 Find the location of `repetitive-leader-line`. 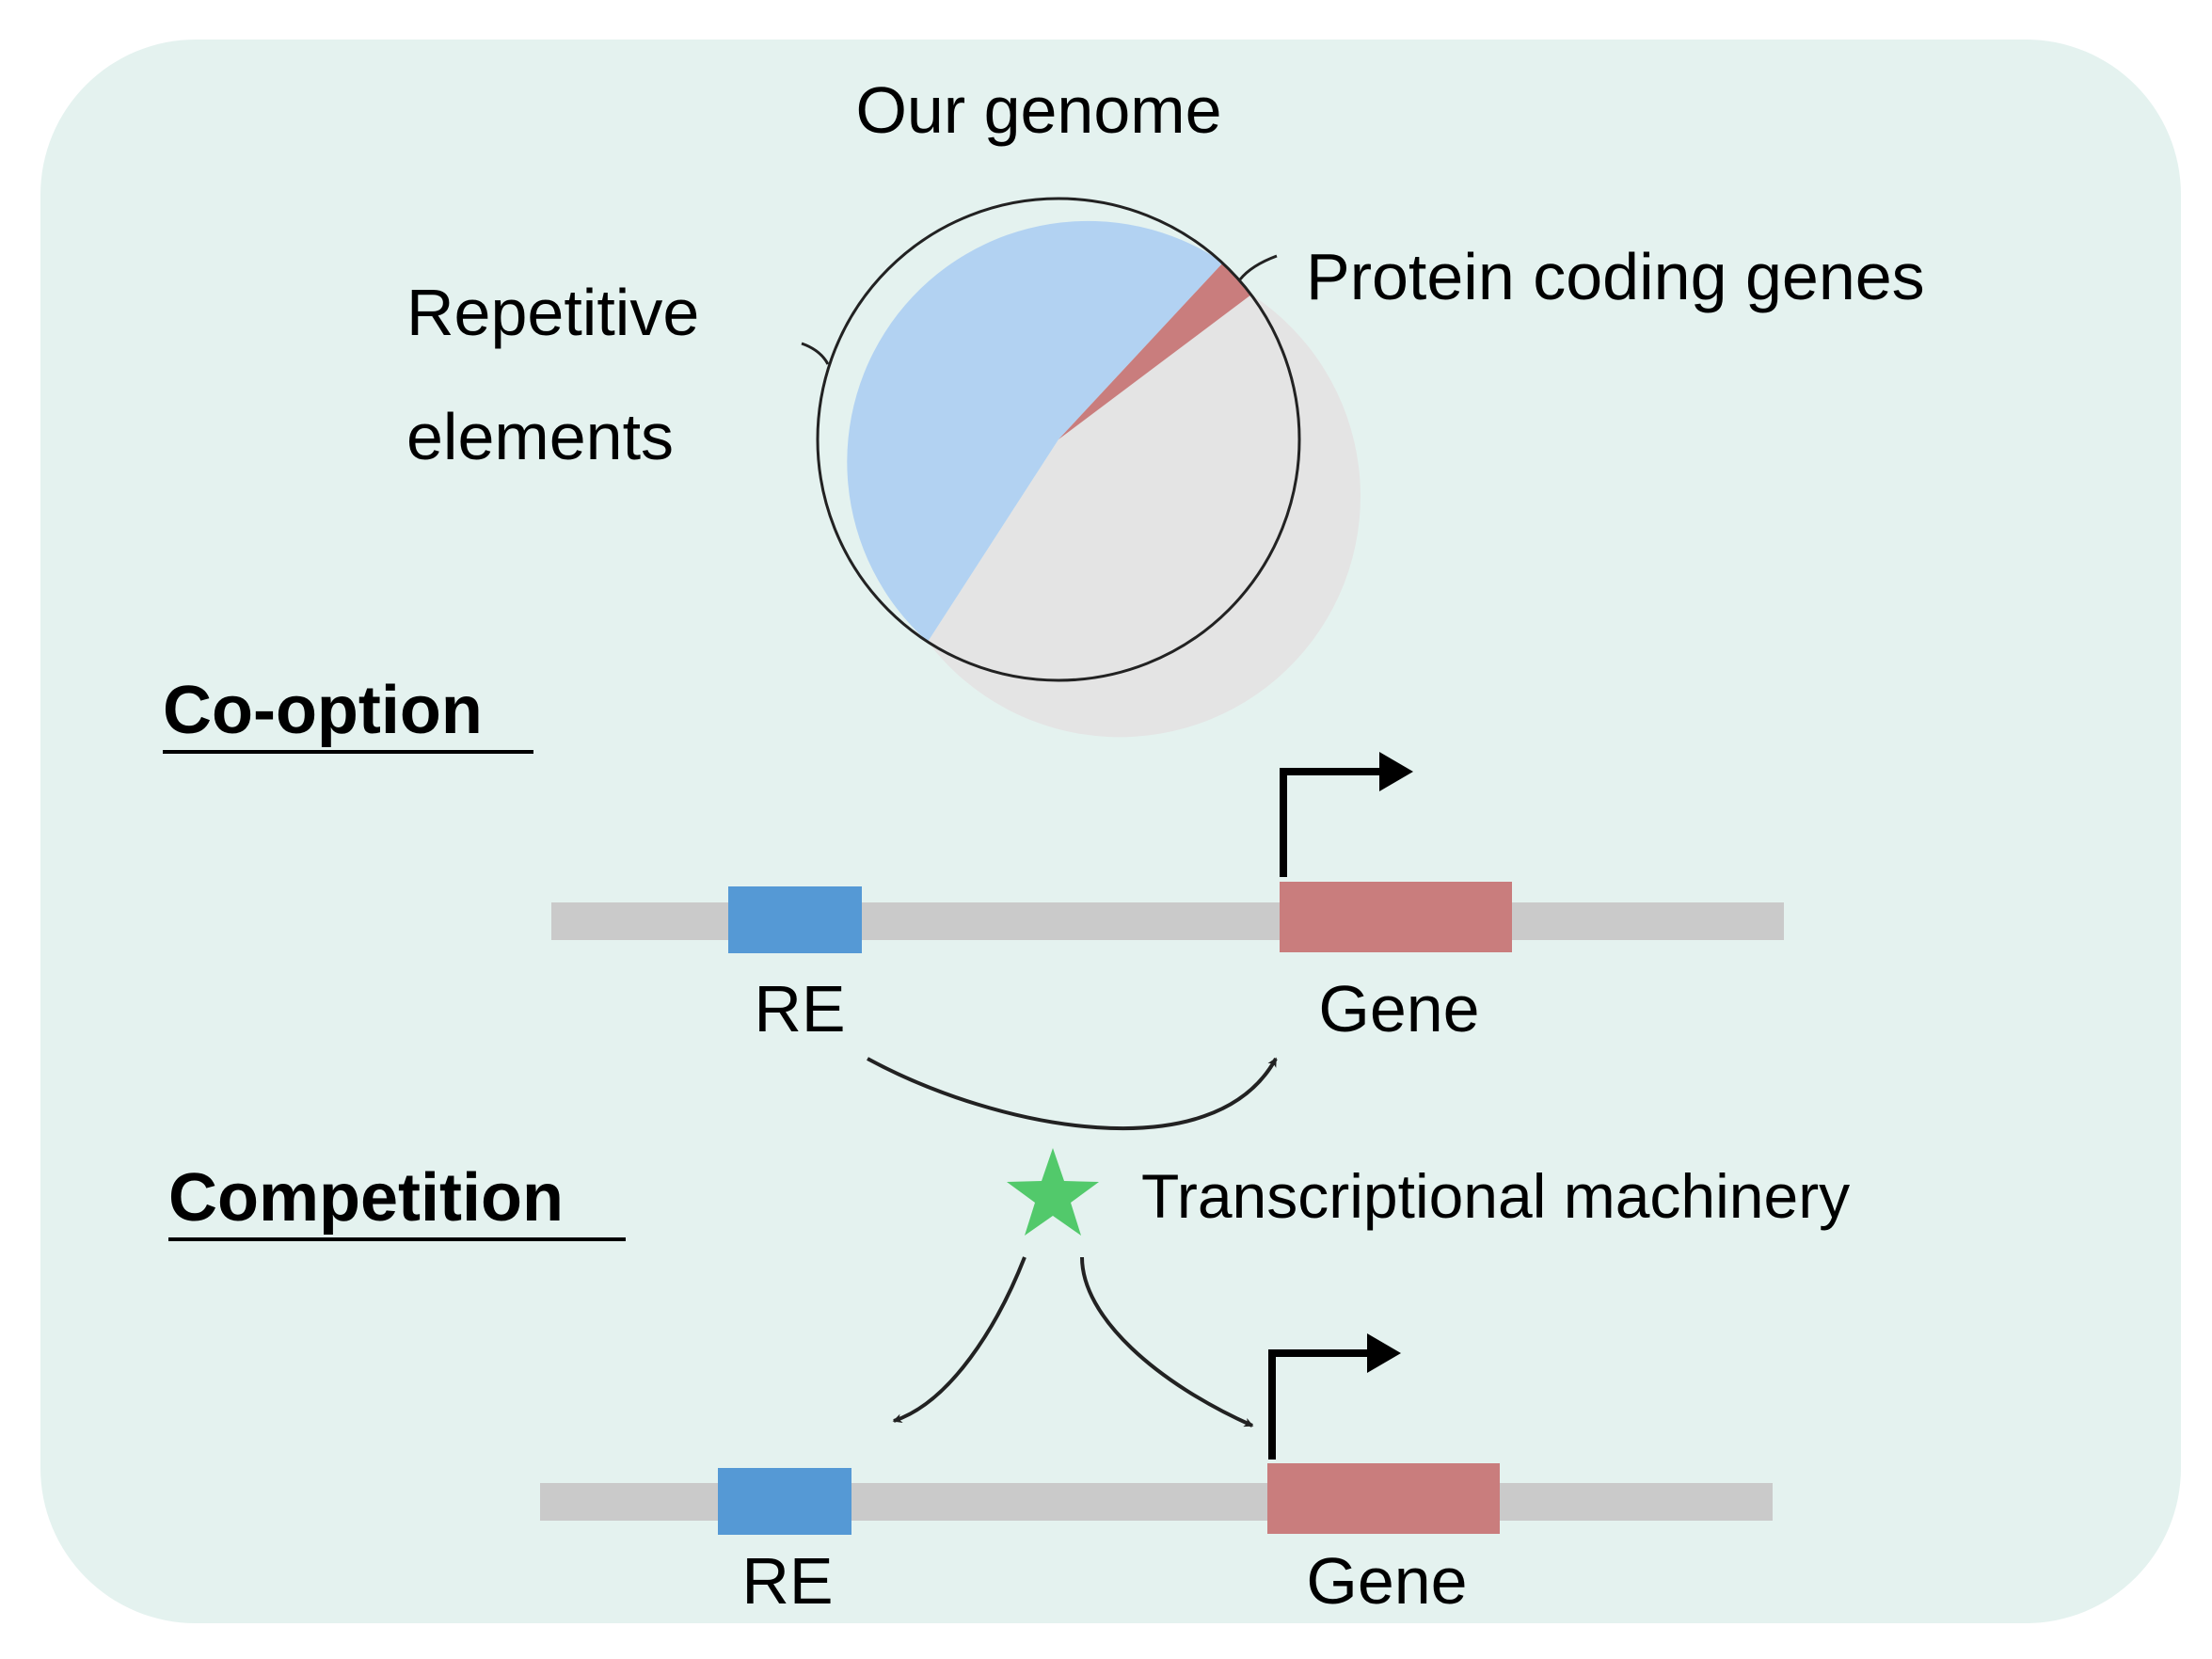

repetitive-leader-line is located at coordinates (815, 354).